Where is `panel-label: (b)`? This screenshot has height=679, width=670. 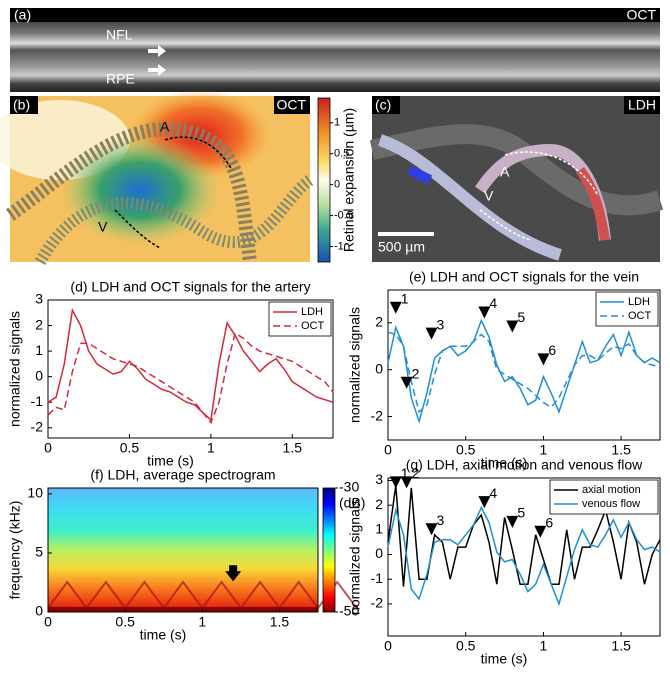
panel-label: (b) is located at coordinates (21, 105).